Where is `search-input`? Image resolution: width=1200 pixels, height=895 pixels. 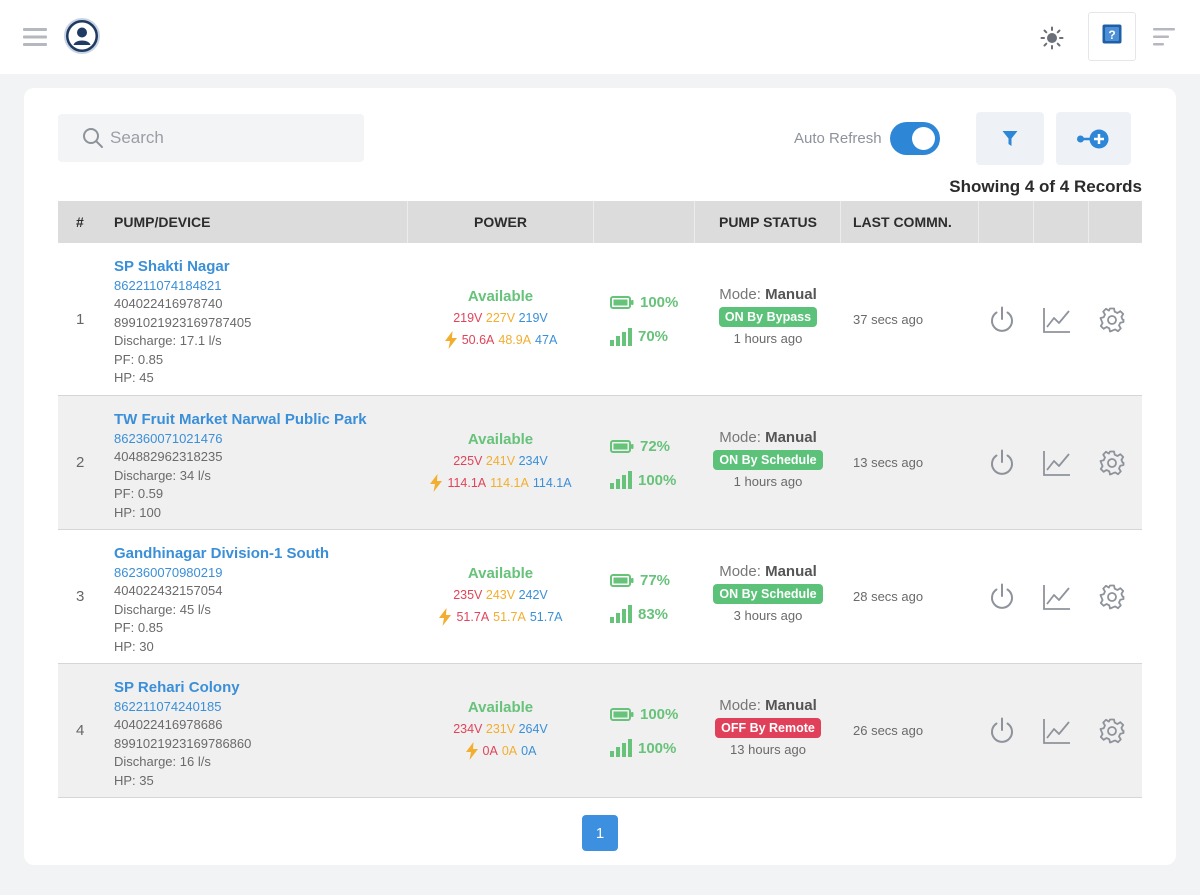
search-input is located at coordinates (230, 138).